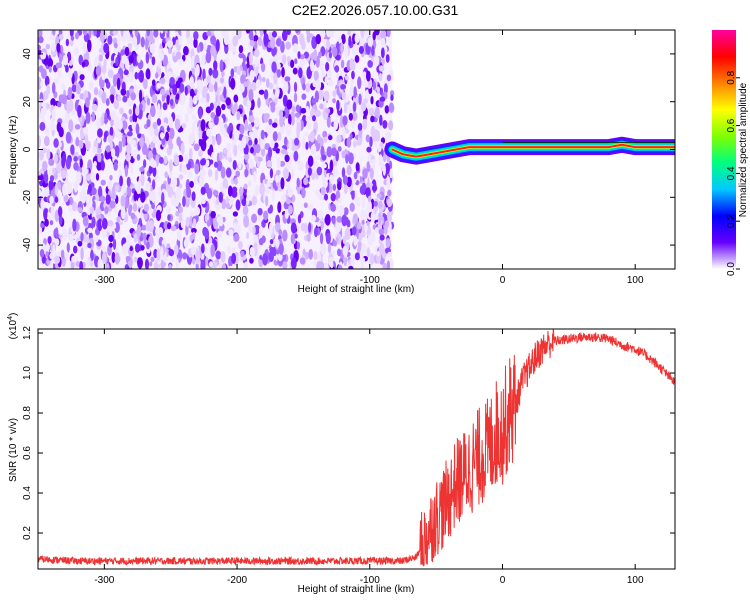 Image resolution: width=750 pixels, height=600 pixels. I want to click on spectrogram-x-tick-label: 100, so click(635, 280).